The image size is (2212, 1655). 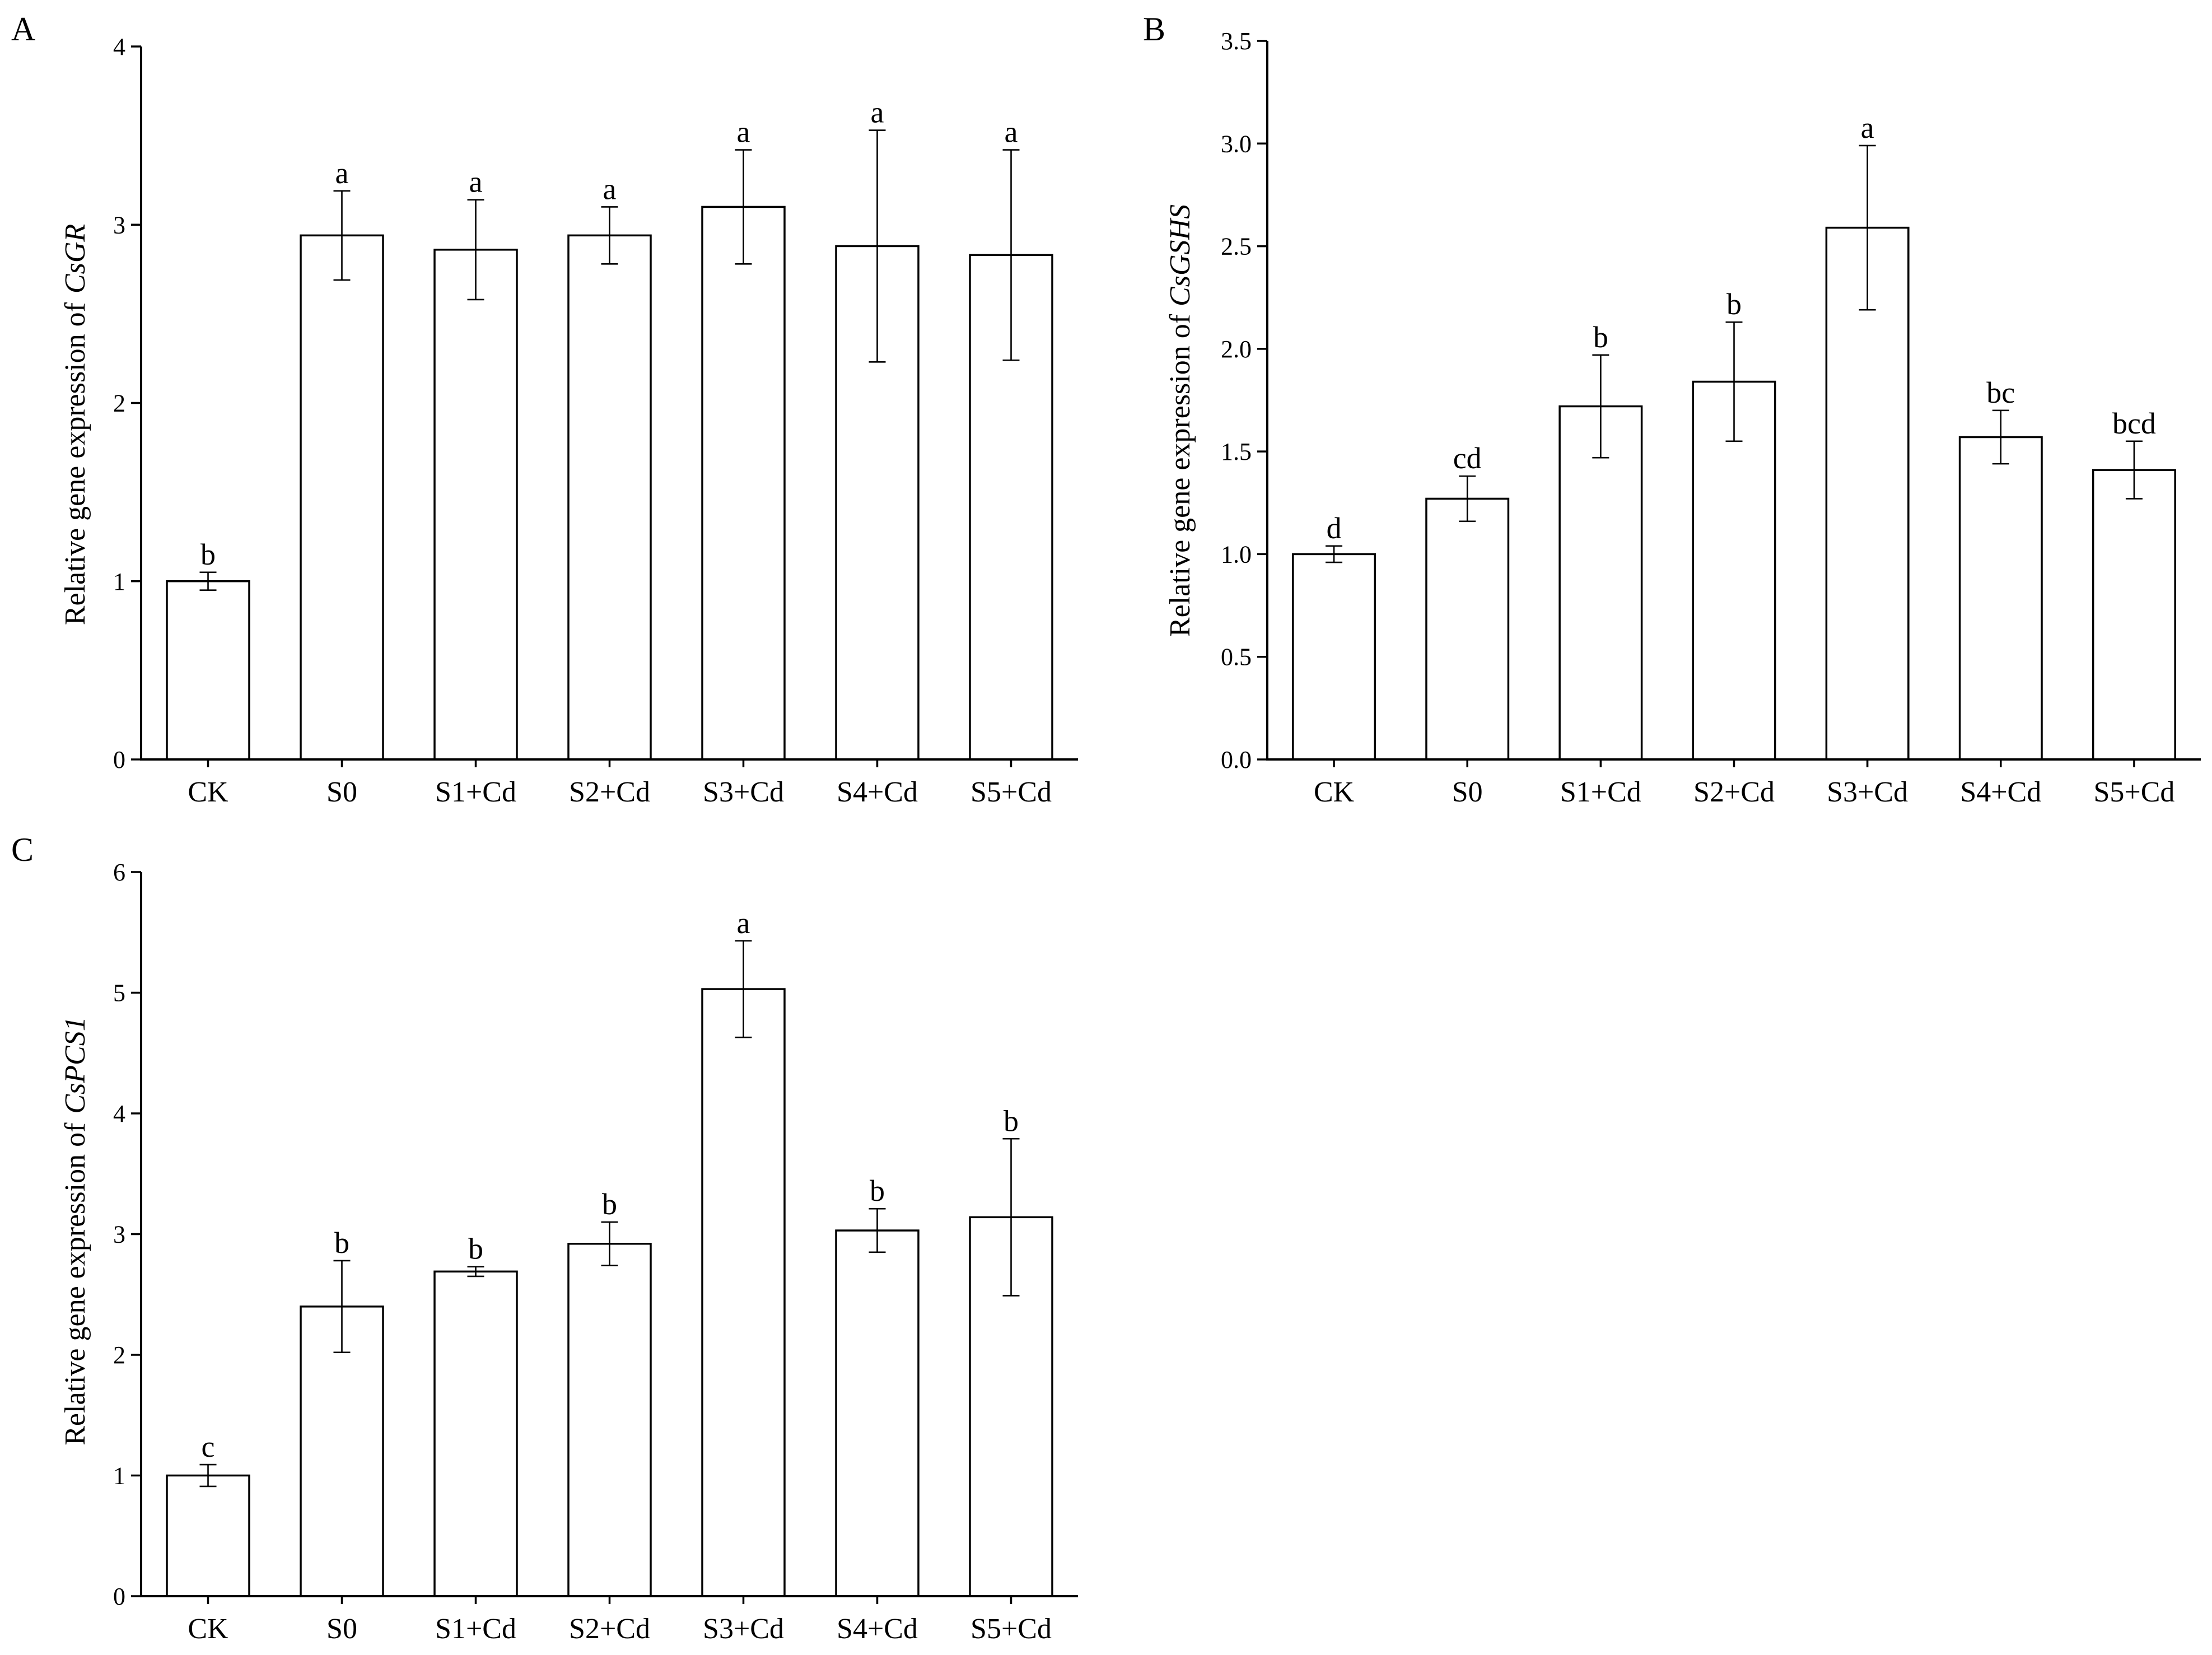 What do you see at coordinates (1012, 1120) in the screenshot?
I see `significance-letter-c-s5-cd: b` at bounding box center [1012, 1120].